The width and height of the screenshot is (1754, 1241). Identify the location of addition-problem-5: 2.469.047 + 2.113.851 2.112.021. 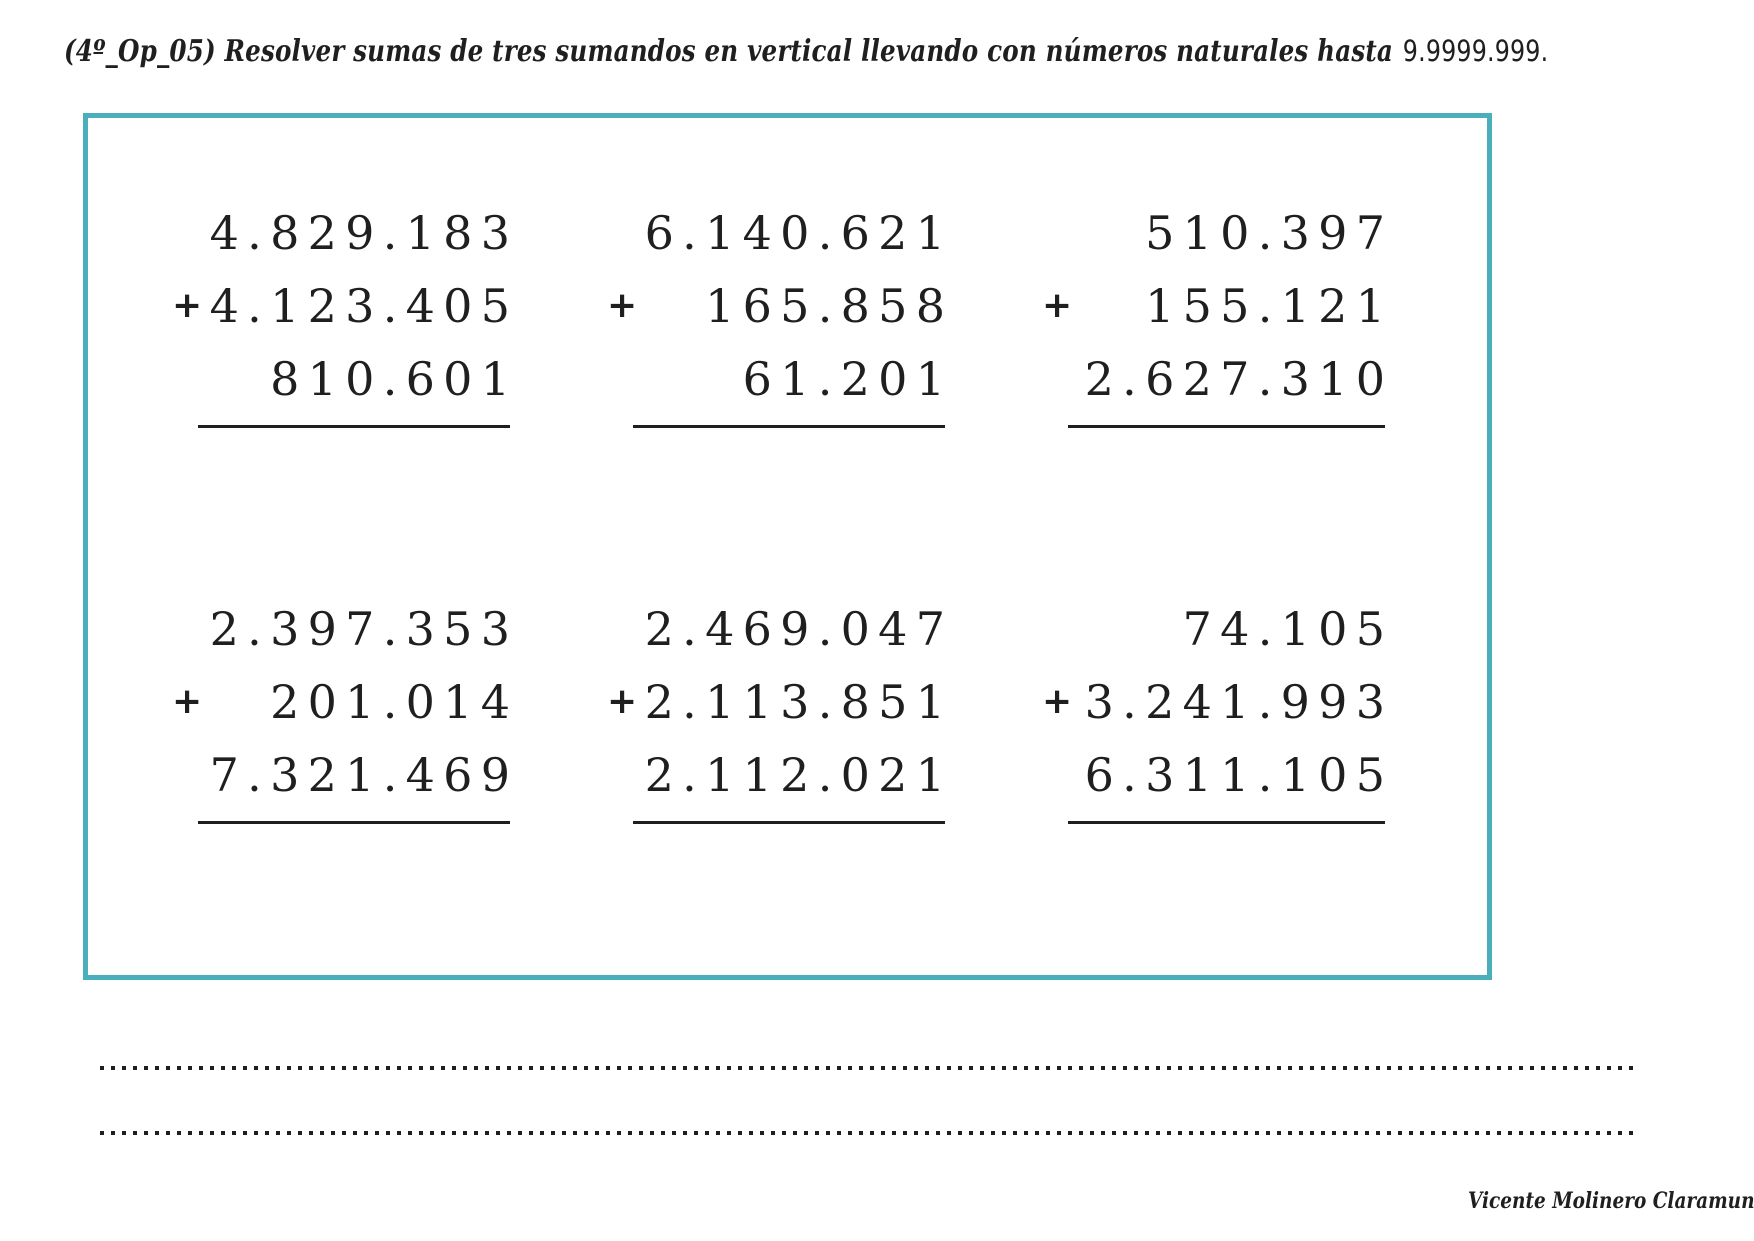
(775, 711).